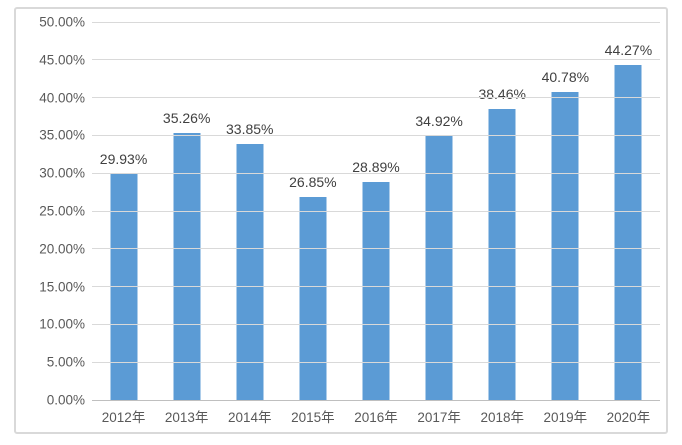 The height and width of the screenshot is (445, 682). I want to click on bar-slot: 28.89%, so click(375, 211).